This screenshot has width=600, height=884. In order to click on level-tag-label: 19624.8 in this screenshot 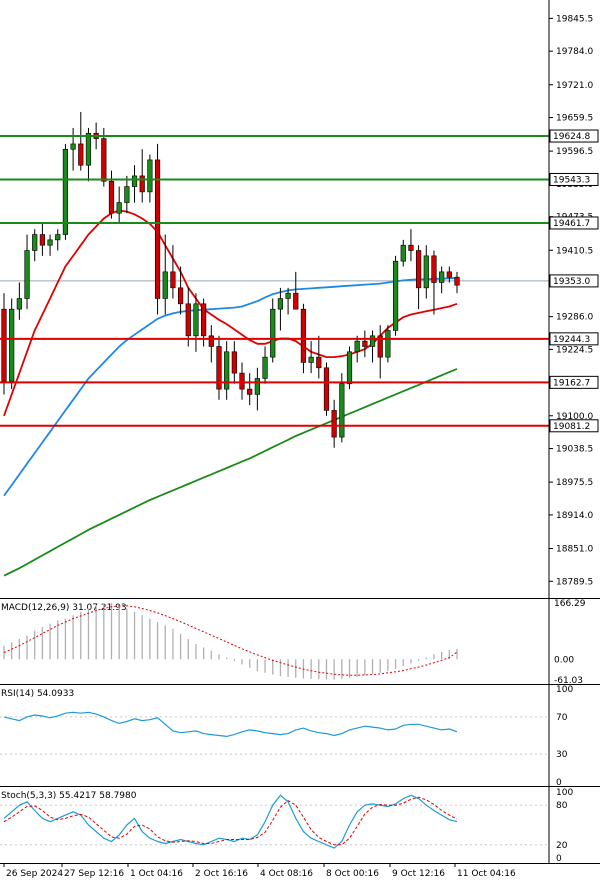, I will do `click(571, 137)`.